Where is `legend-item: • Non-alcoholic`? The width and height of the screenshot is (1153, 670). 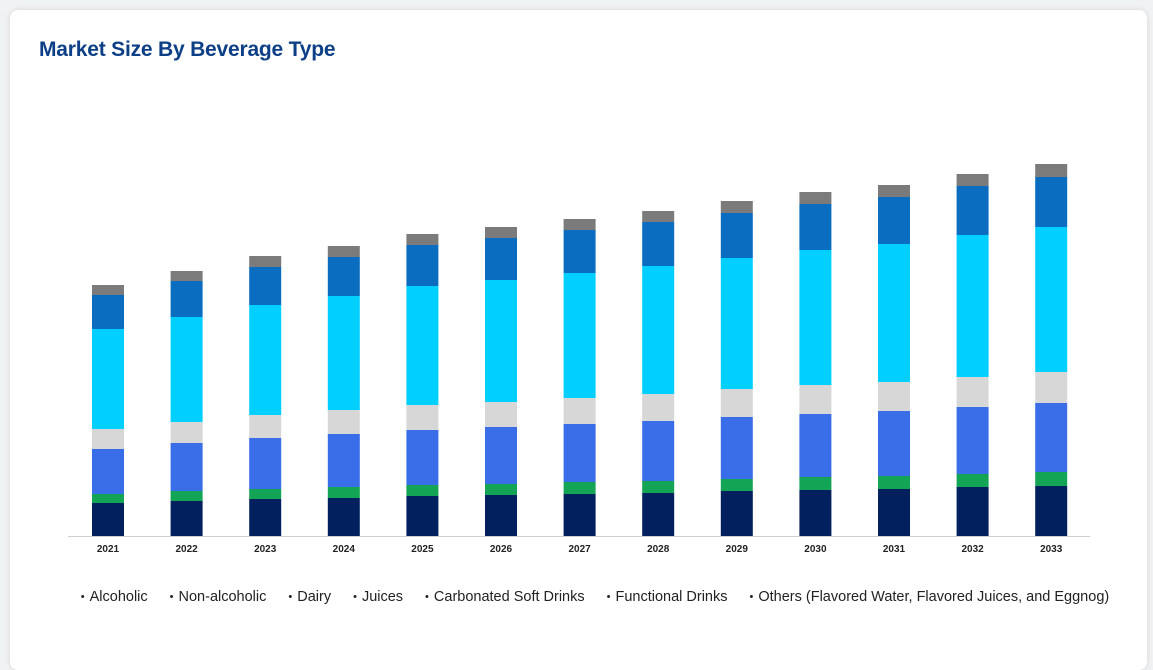 legend-item: • Non-alcoholic is located at coordinates (218, 597).